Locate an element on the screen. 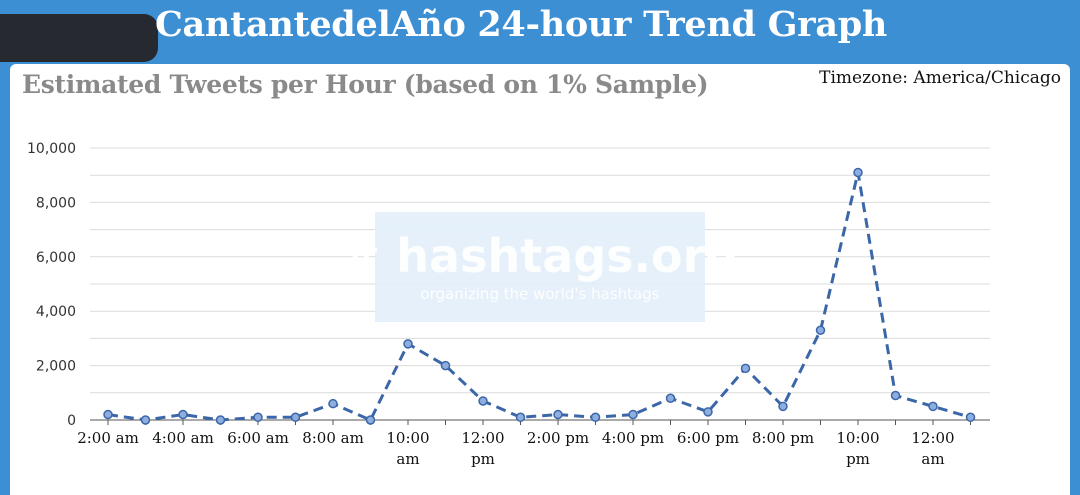 The height and width of the screenshot is (495, 1080). x-tick-label: 4:00 pm is located at coordinates (633, 438).